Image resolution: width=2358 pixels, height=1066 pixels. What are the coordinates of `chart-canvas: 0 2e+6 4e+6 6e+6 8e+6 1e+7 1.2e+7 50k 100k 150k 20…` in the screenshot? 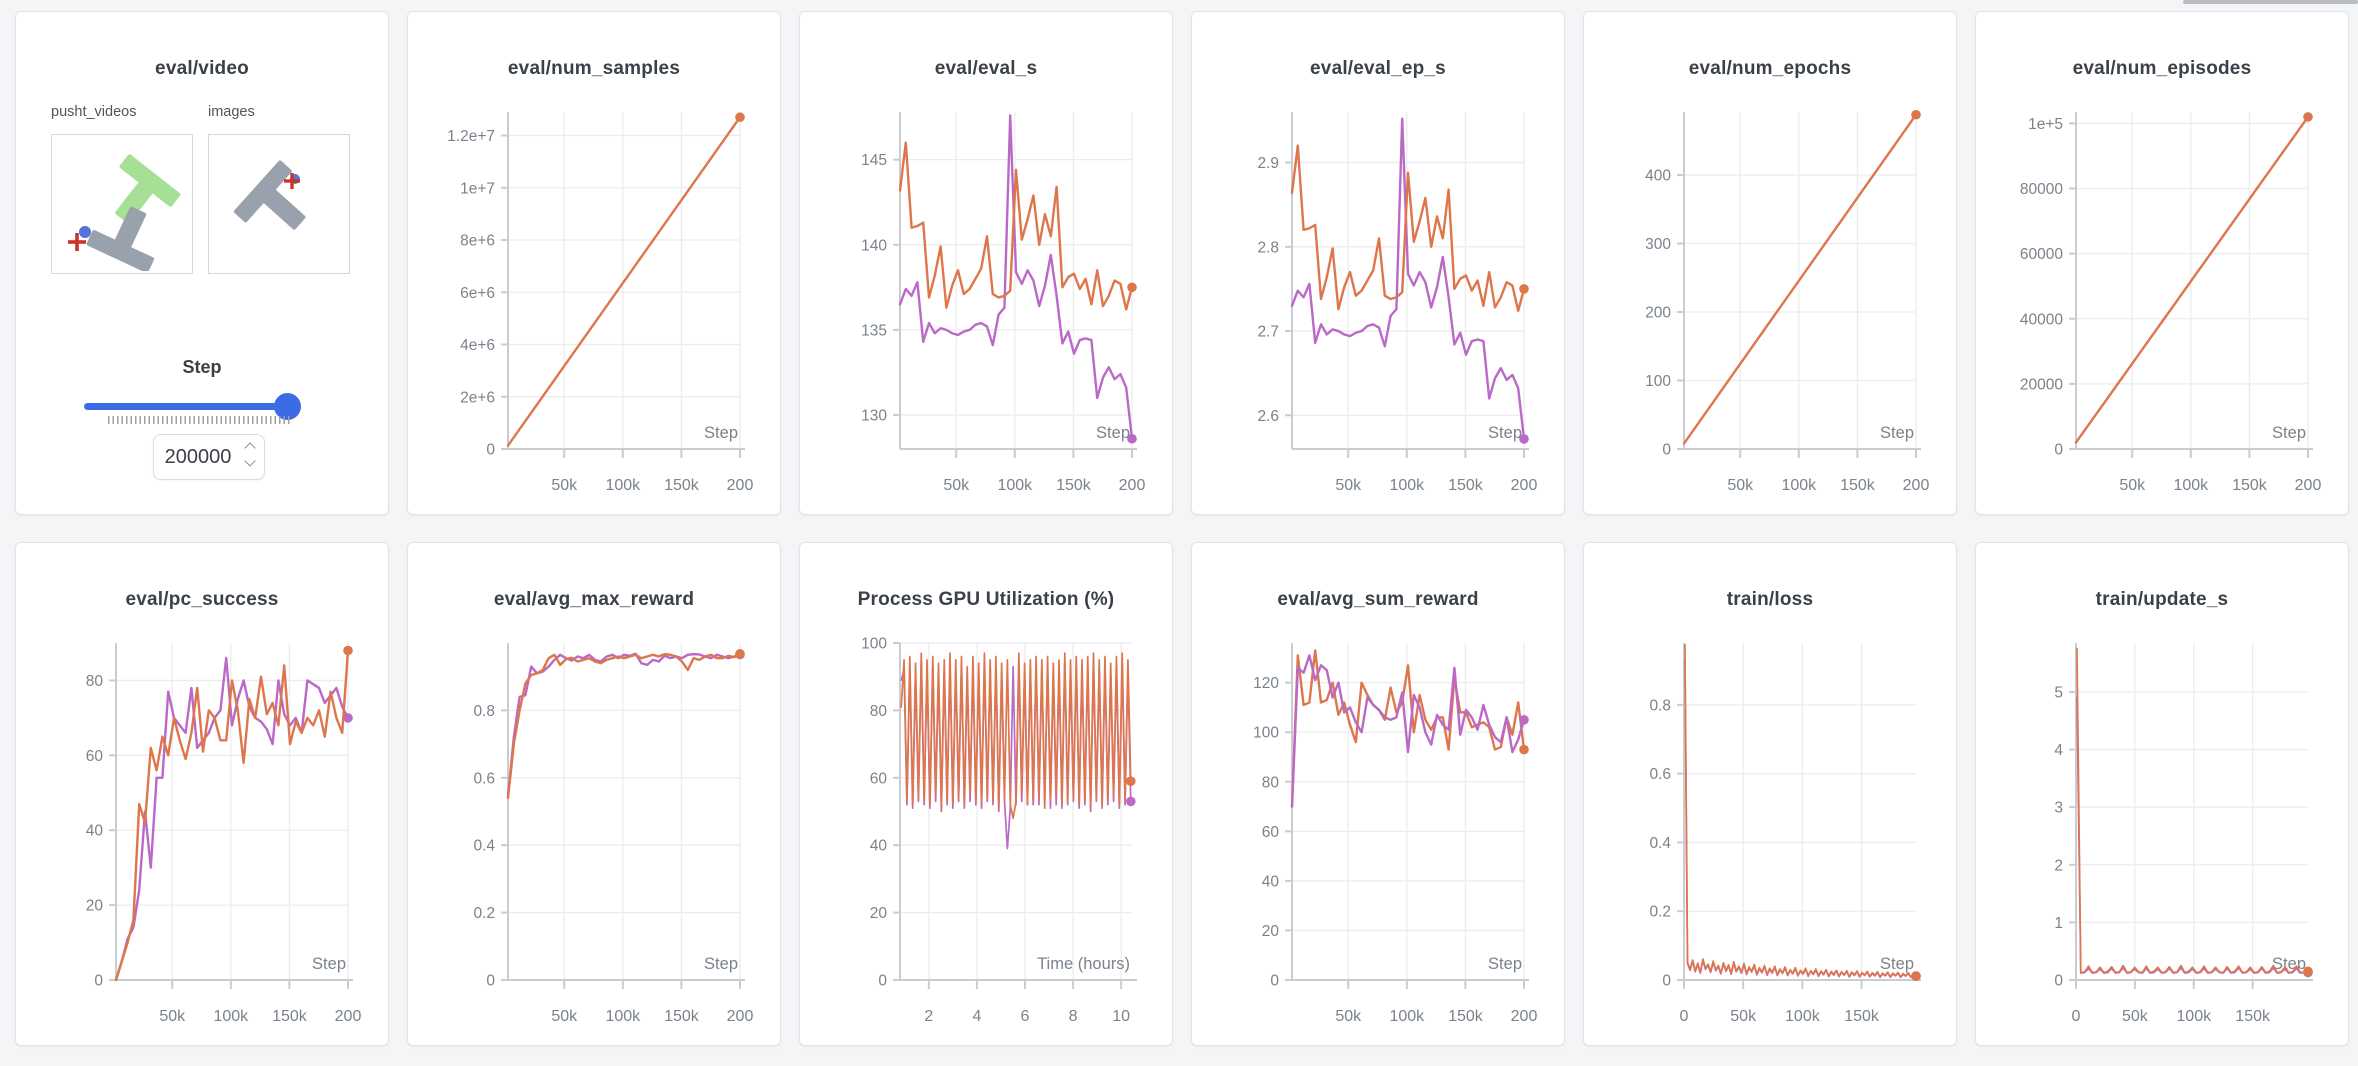 It's located at (595, 264).